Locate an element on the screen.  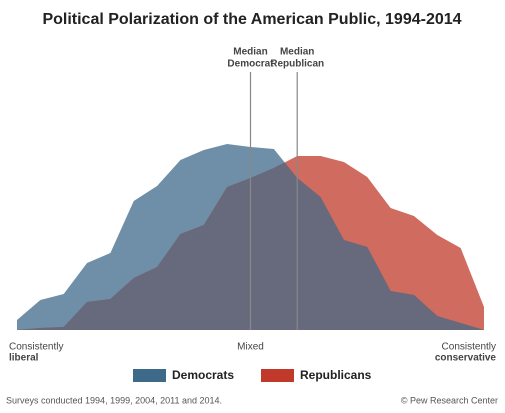
annotation: Democrat is located at coordinates (250, 64).